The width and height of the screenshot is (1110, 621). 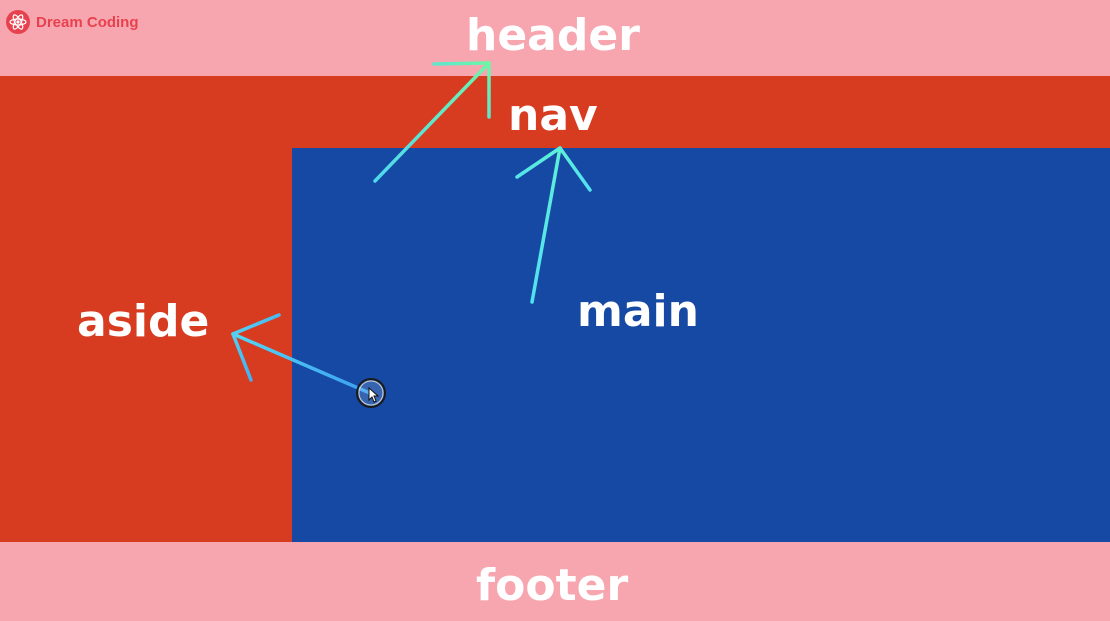 What do you see at coordinates (87, 22) in the screenshot?
I see `brand-name: Dream Coding` at bounding box center [87, 22].